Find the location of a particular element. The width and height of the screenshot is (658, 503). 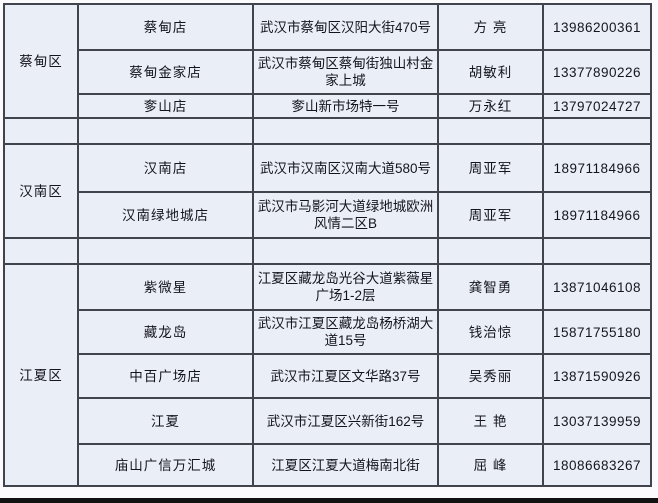

address-cell: 武汉市江夏区藏龙岛杨桥湖大道15号 is located at coordinates (345, 332).